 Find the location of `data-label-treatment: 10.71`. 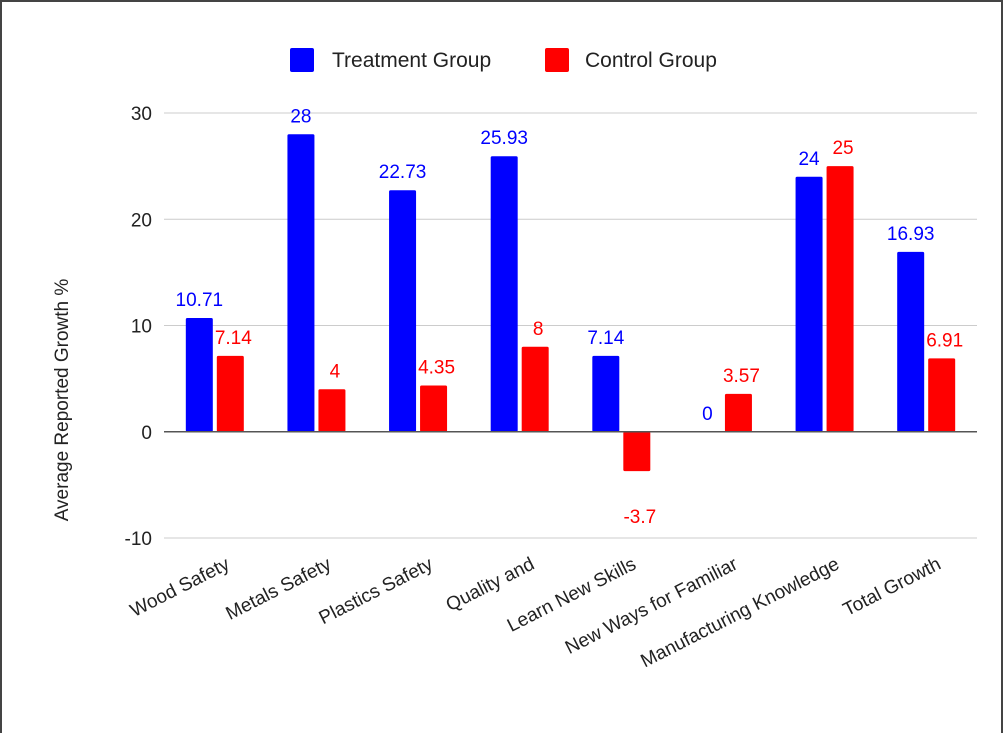

data-label-treatment: 10.71 is located at coordinates (200, 300).